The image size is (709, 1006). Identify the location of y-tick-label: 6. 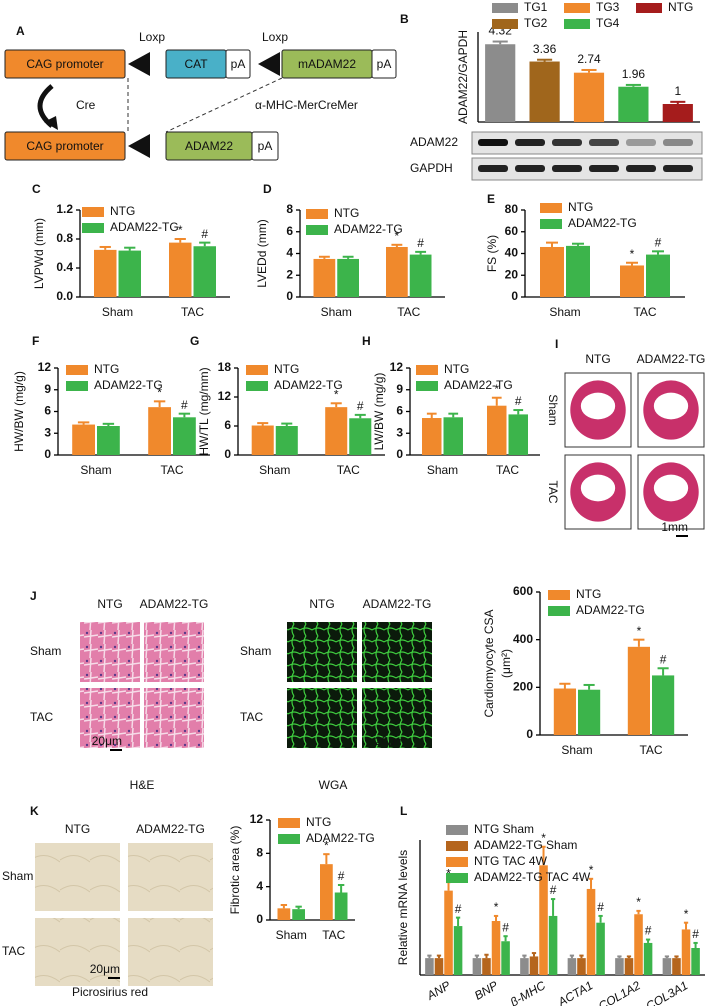
(227, 425).